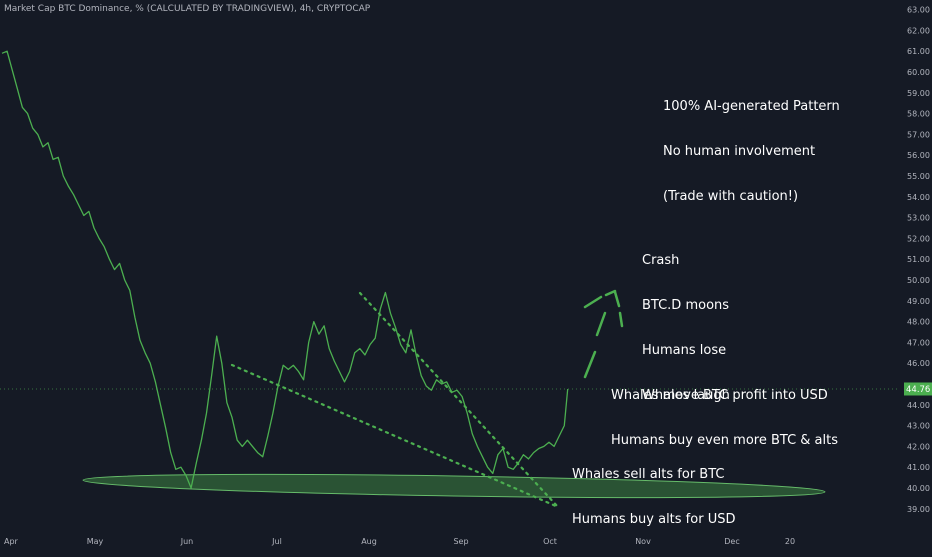 This screenshot has height=557, width=932. Describe the element at coordinates (918, 467) in the screenshot. I see `y-tick-label: 41.00` at that location.